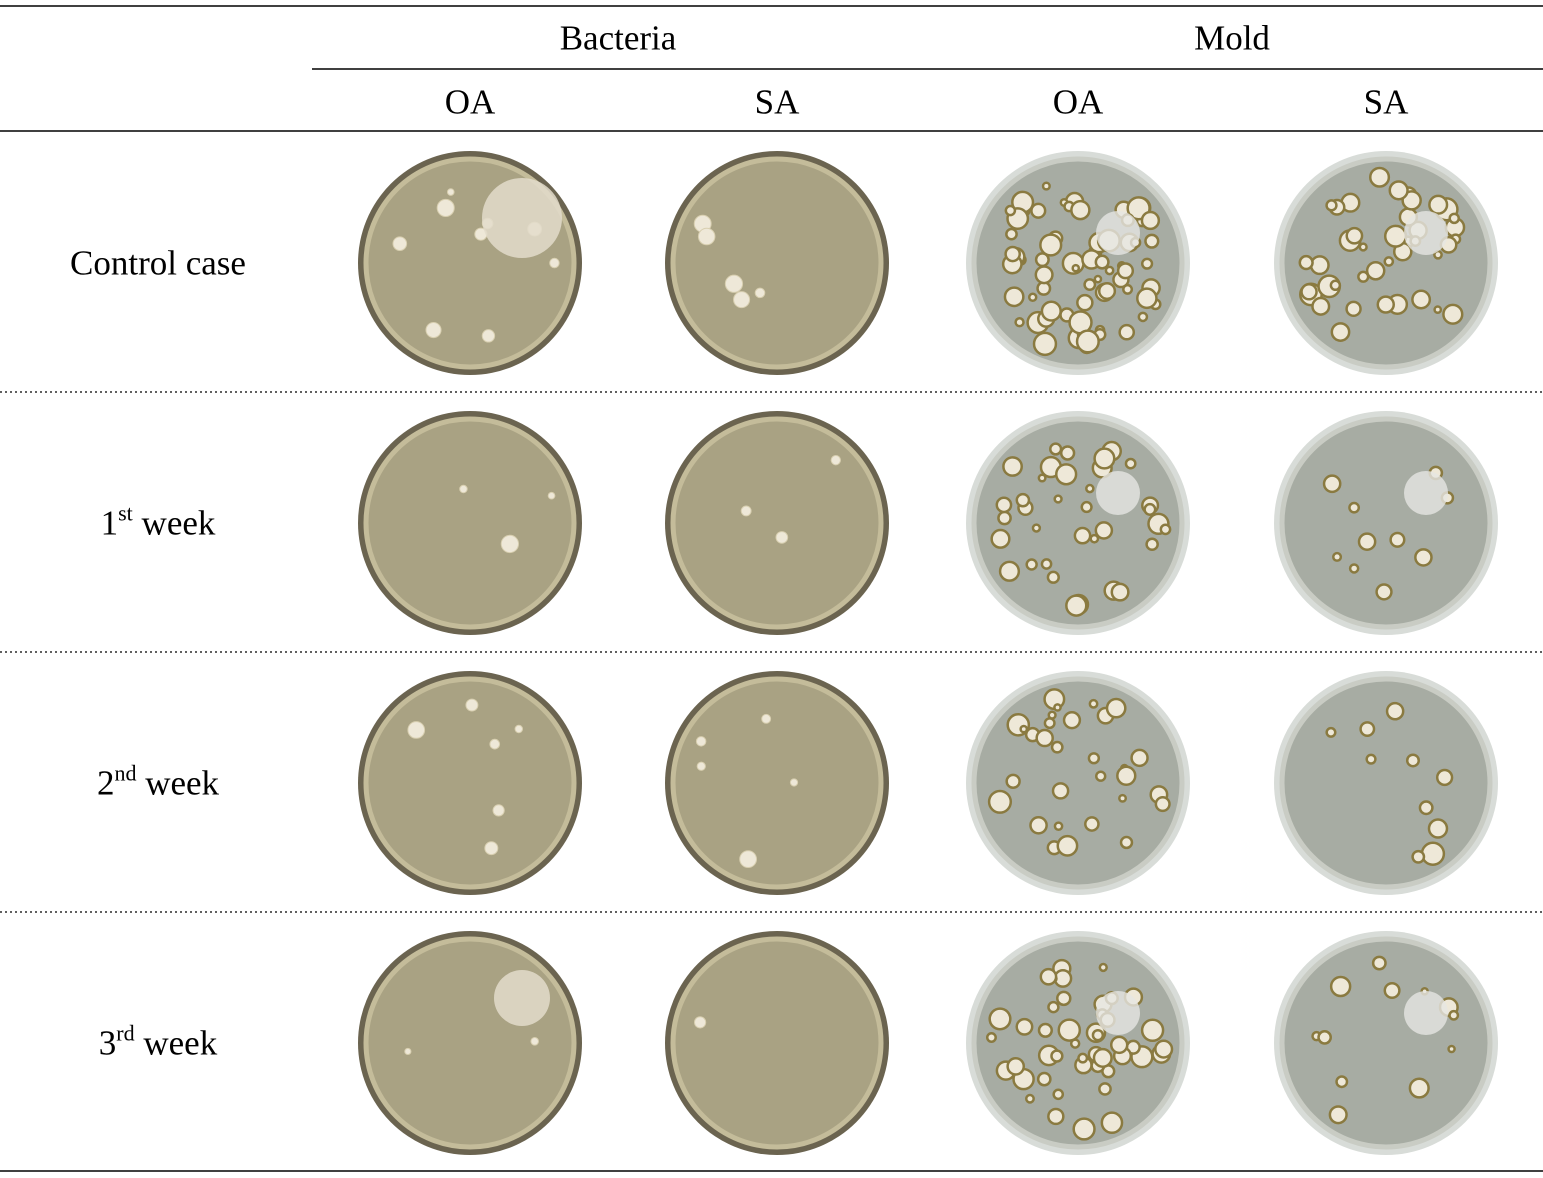 This screenshot has height=1178, width=1543. I want to click on column-header: OA, so click(470, 102).